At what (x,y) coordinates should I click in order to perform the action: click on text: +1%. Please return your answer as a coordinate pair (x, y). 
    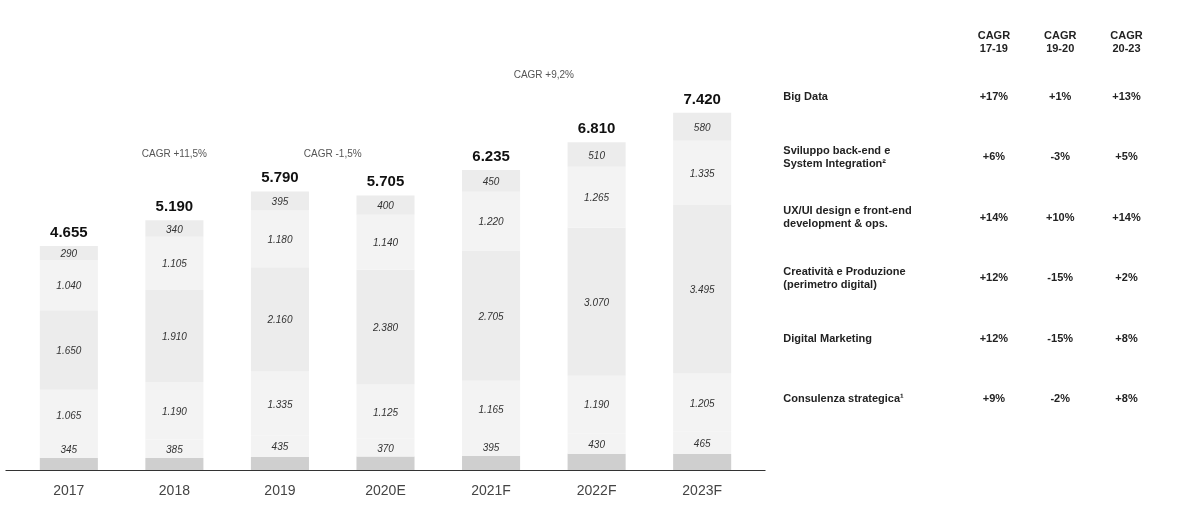
    Looking at the image, I should click on (1060, 96).